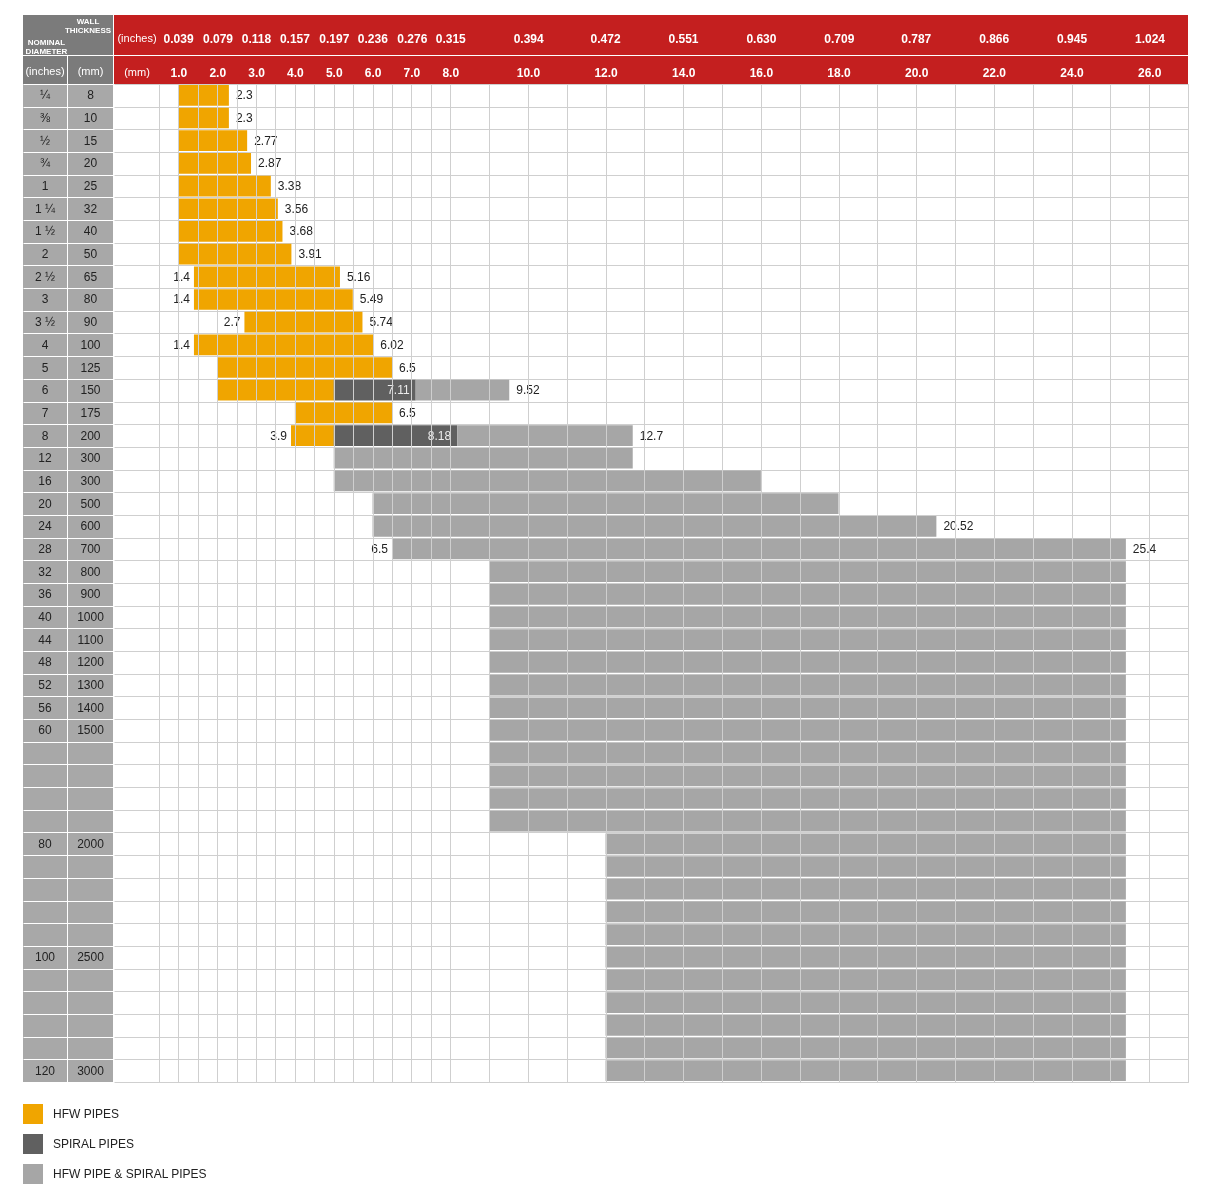 The image size is (1208, 1203). I want to click on x-tick-label: 20.0, so click(917, 72).